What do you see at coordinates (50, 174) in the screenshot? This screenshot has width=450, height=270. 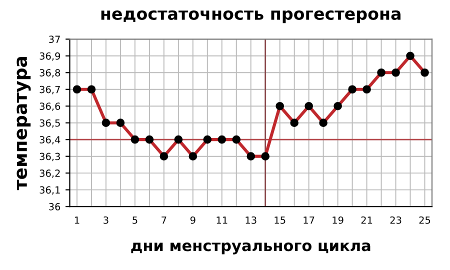 I see `y-tick-label: 36,2` at bounding box center [50, 174].